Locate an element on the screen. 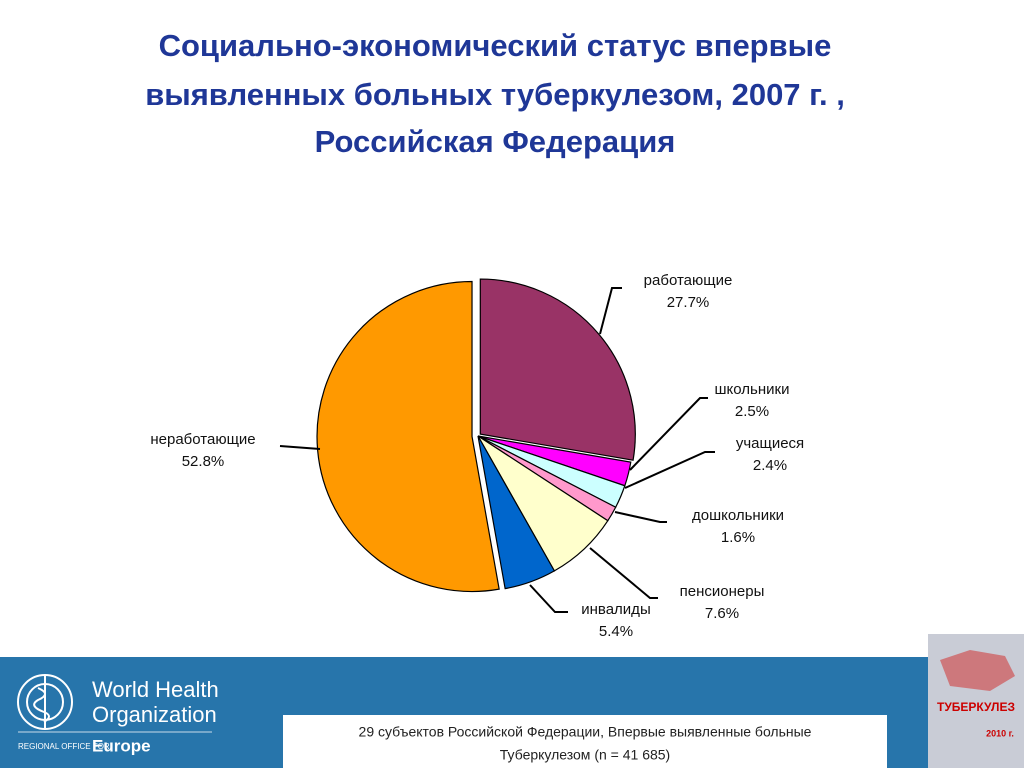  slice-label: учащиеся is located at coordinates (770, 443).